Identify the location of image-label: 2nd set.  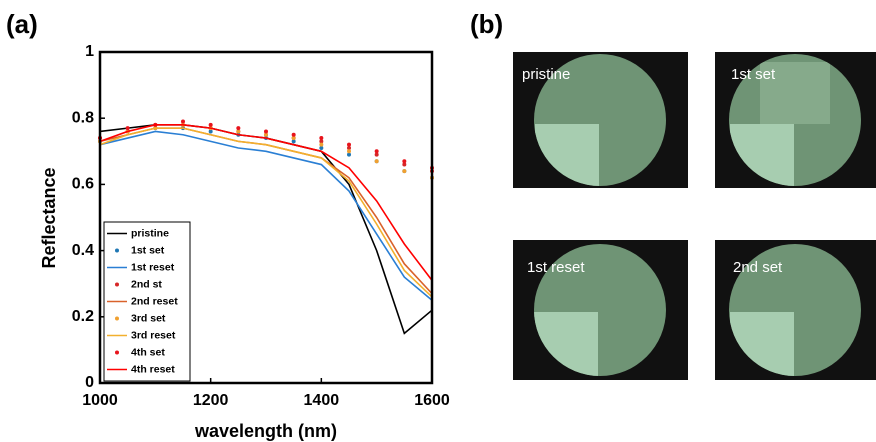
(758, 267).